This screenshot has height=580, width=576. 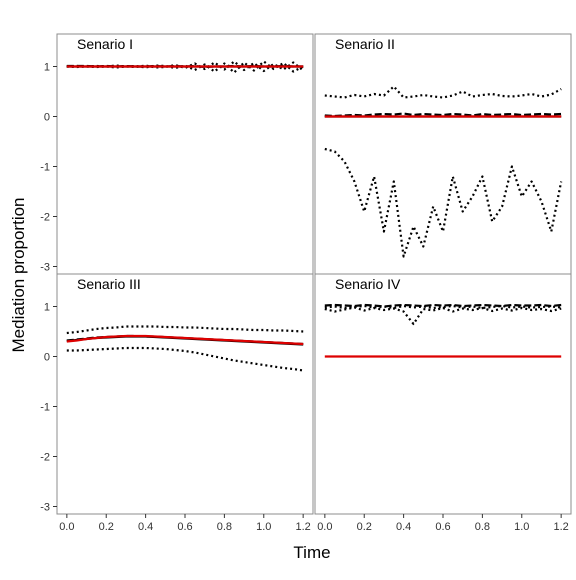 I want to click on y-axis-title: Mediation proportion, so click(x=18, y=275).